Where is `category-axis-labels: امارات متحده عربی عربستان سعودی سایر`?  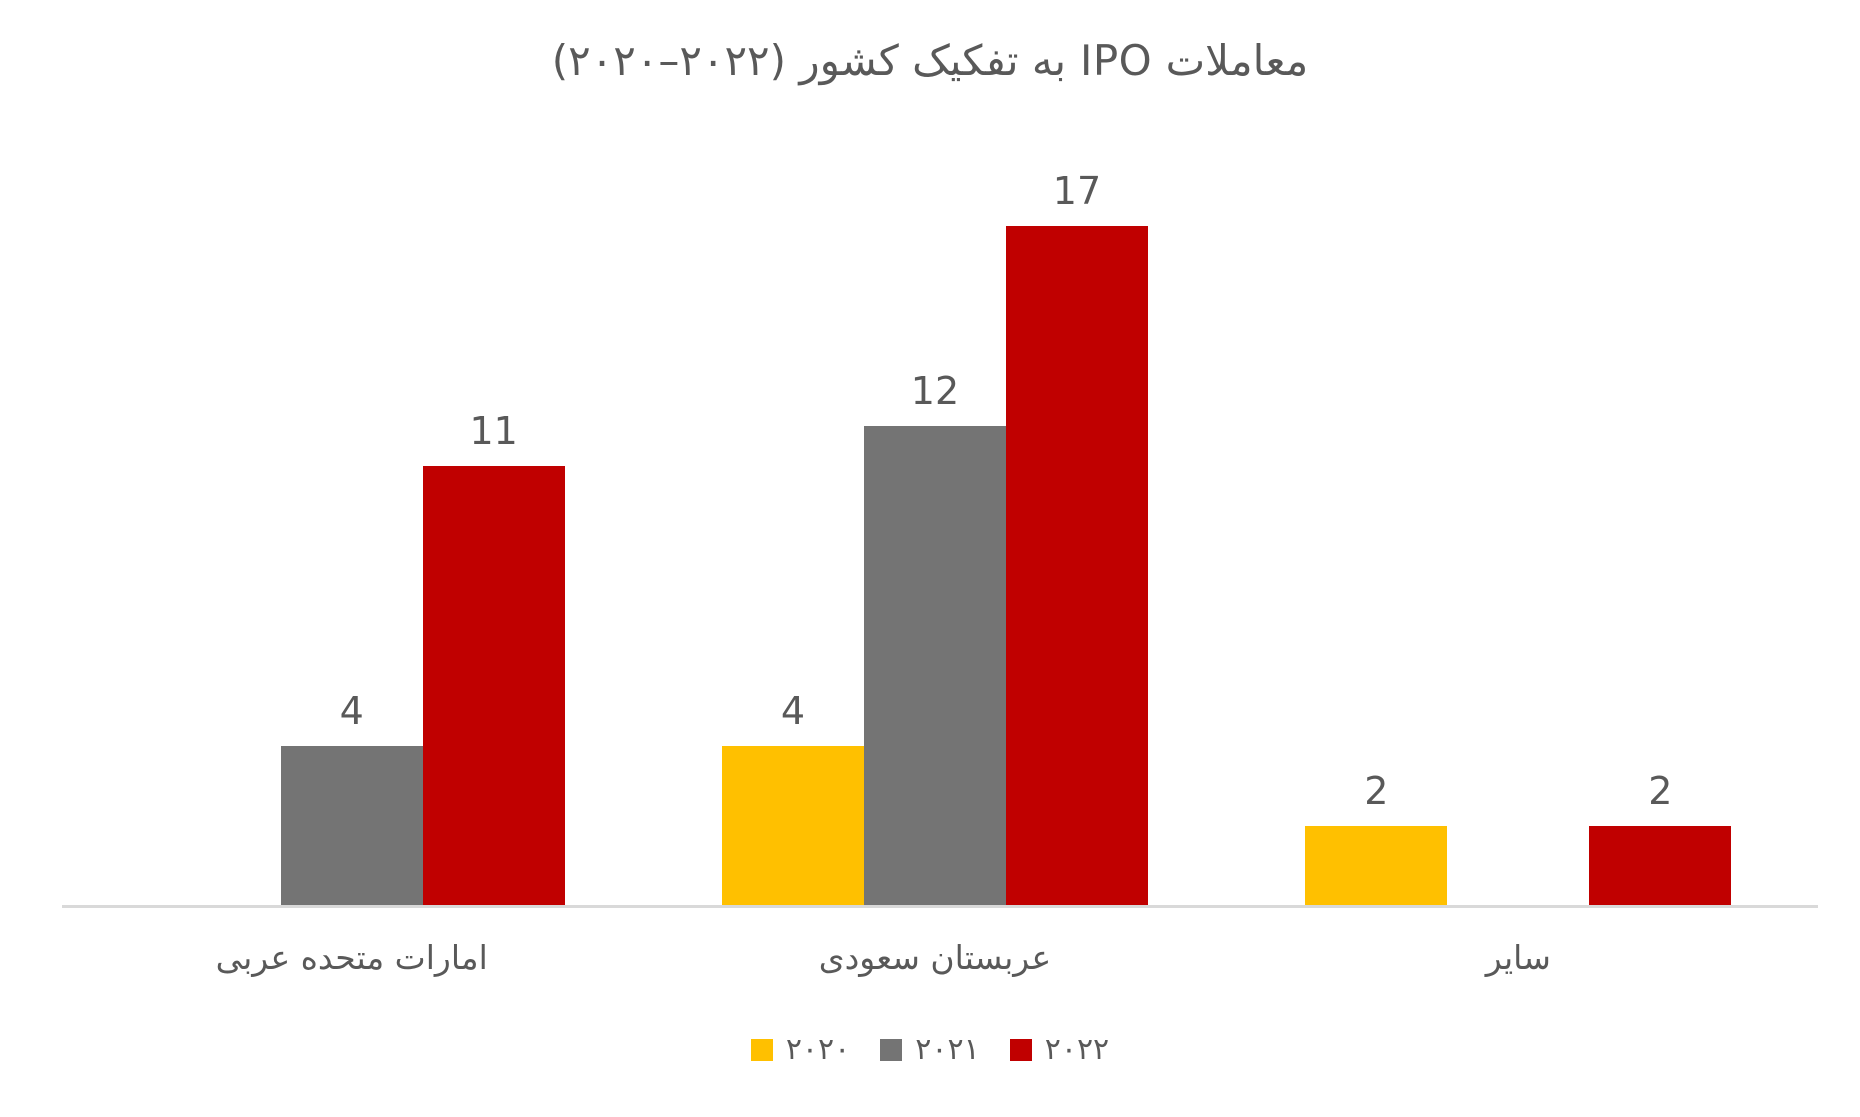
category-axis-labels: امارات متحده عربی عربستان سعودی سایر is located at coordinates (935, 957).